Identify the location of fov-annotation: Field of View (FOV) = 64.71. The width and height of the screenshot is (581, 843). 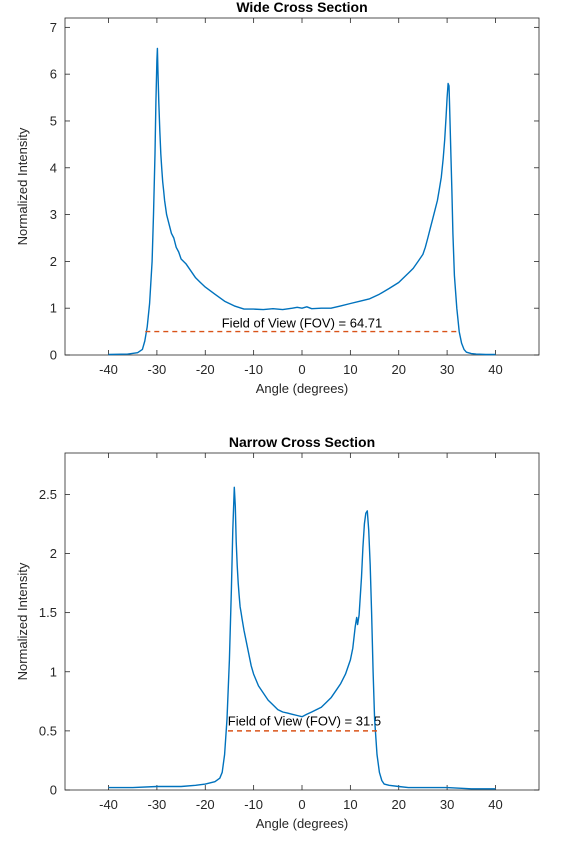
(302, 323).